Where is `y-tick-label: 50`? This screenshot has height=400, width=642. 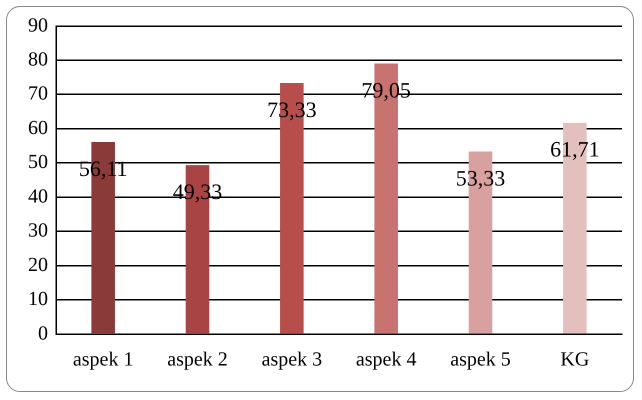 y-tick-label: 50 is located at coordinates (38, 162).